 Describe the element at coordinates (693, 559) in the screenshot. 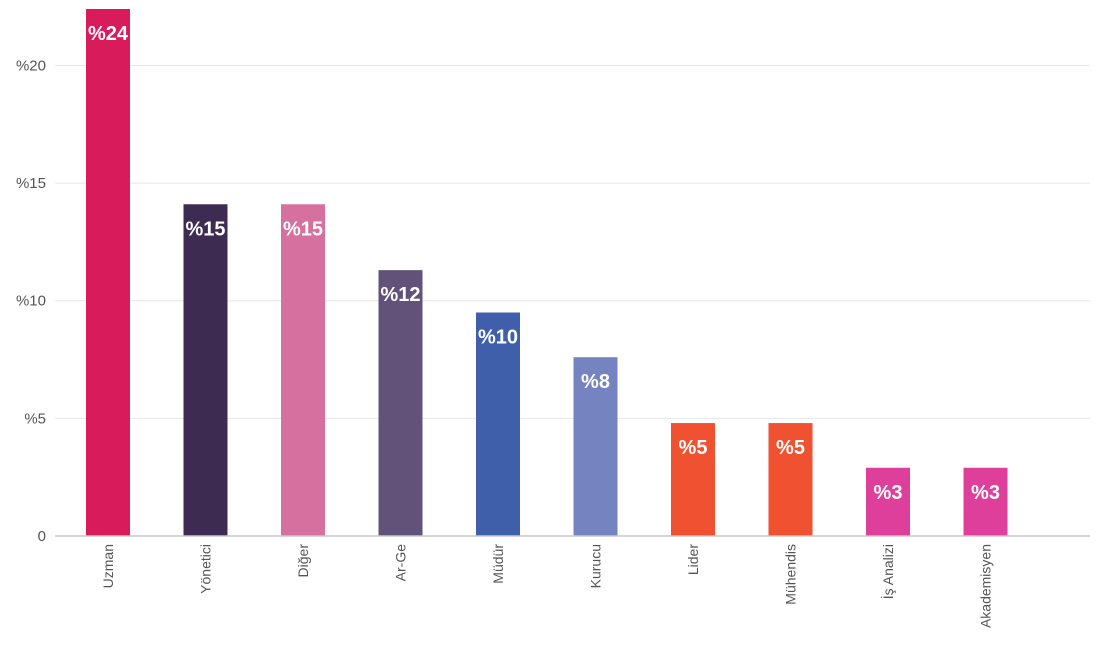

I see `x-tick-label: Lider` at that location.